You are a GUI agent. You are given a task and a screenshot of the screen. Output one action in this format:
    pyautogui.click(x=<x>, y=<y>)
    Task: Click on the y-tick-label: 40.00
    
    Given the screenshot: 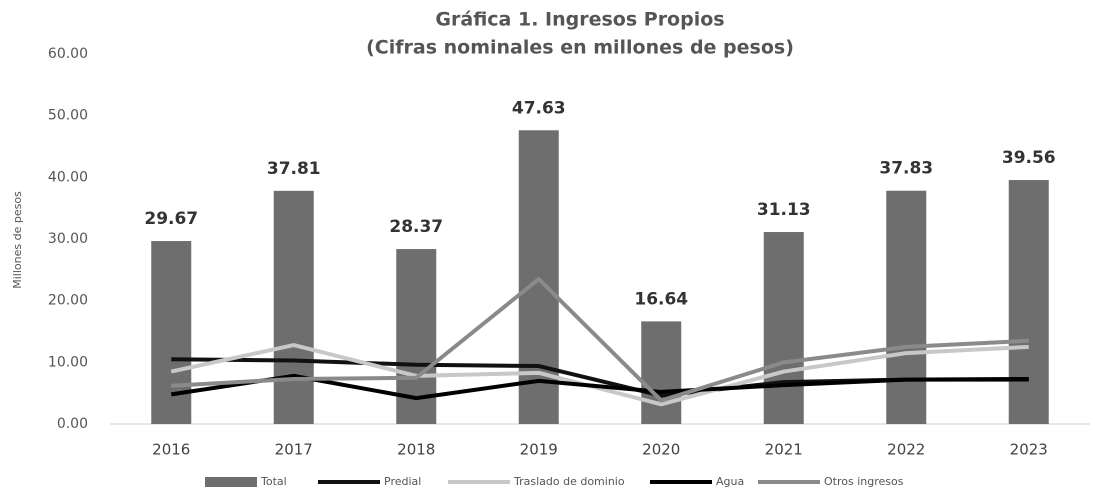 What is the action you would take?
    pyautogui.click(x=68, y=177)
    